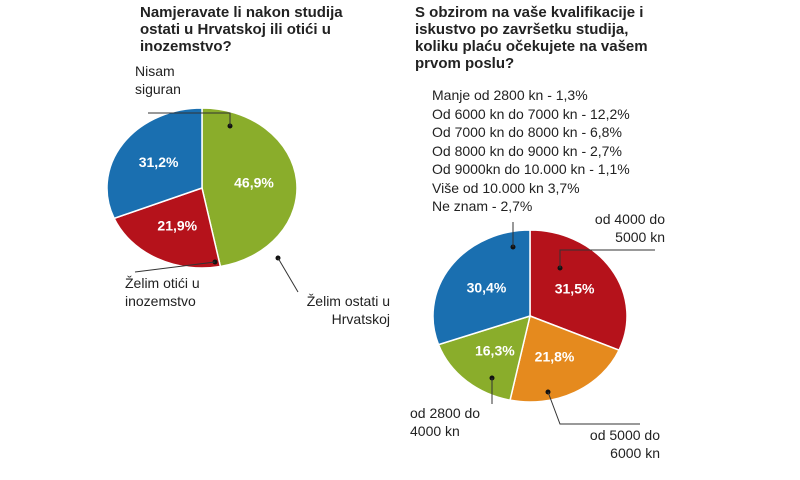 The height and width of the screenshot is (480, 800). What do you see at coordinates (445, 422) in the screenshot?
I see `category-label: od 2800 do 4000 kn` at bounding box center [445, 422].